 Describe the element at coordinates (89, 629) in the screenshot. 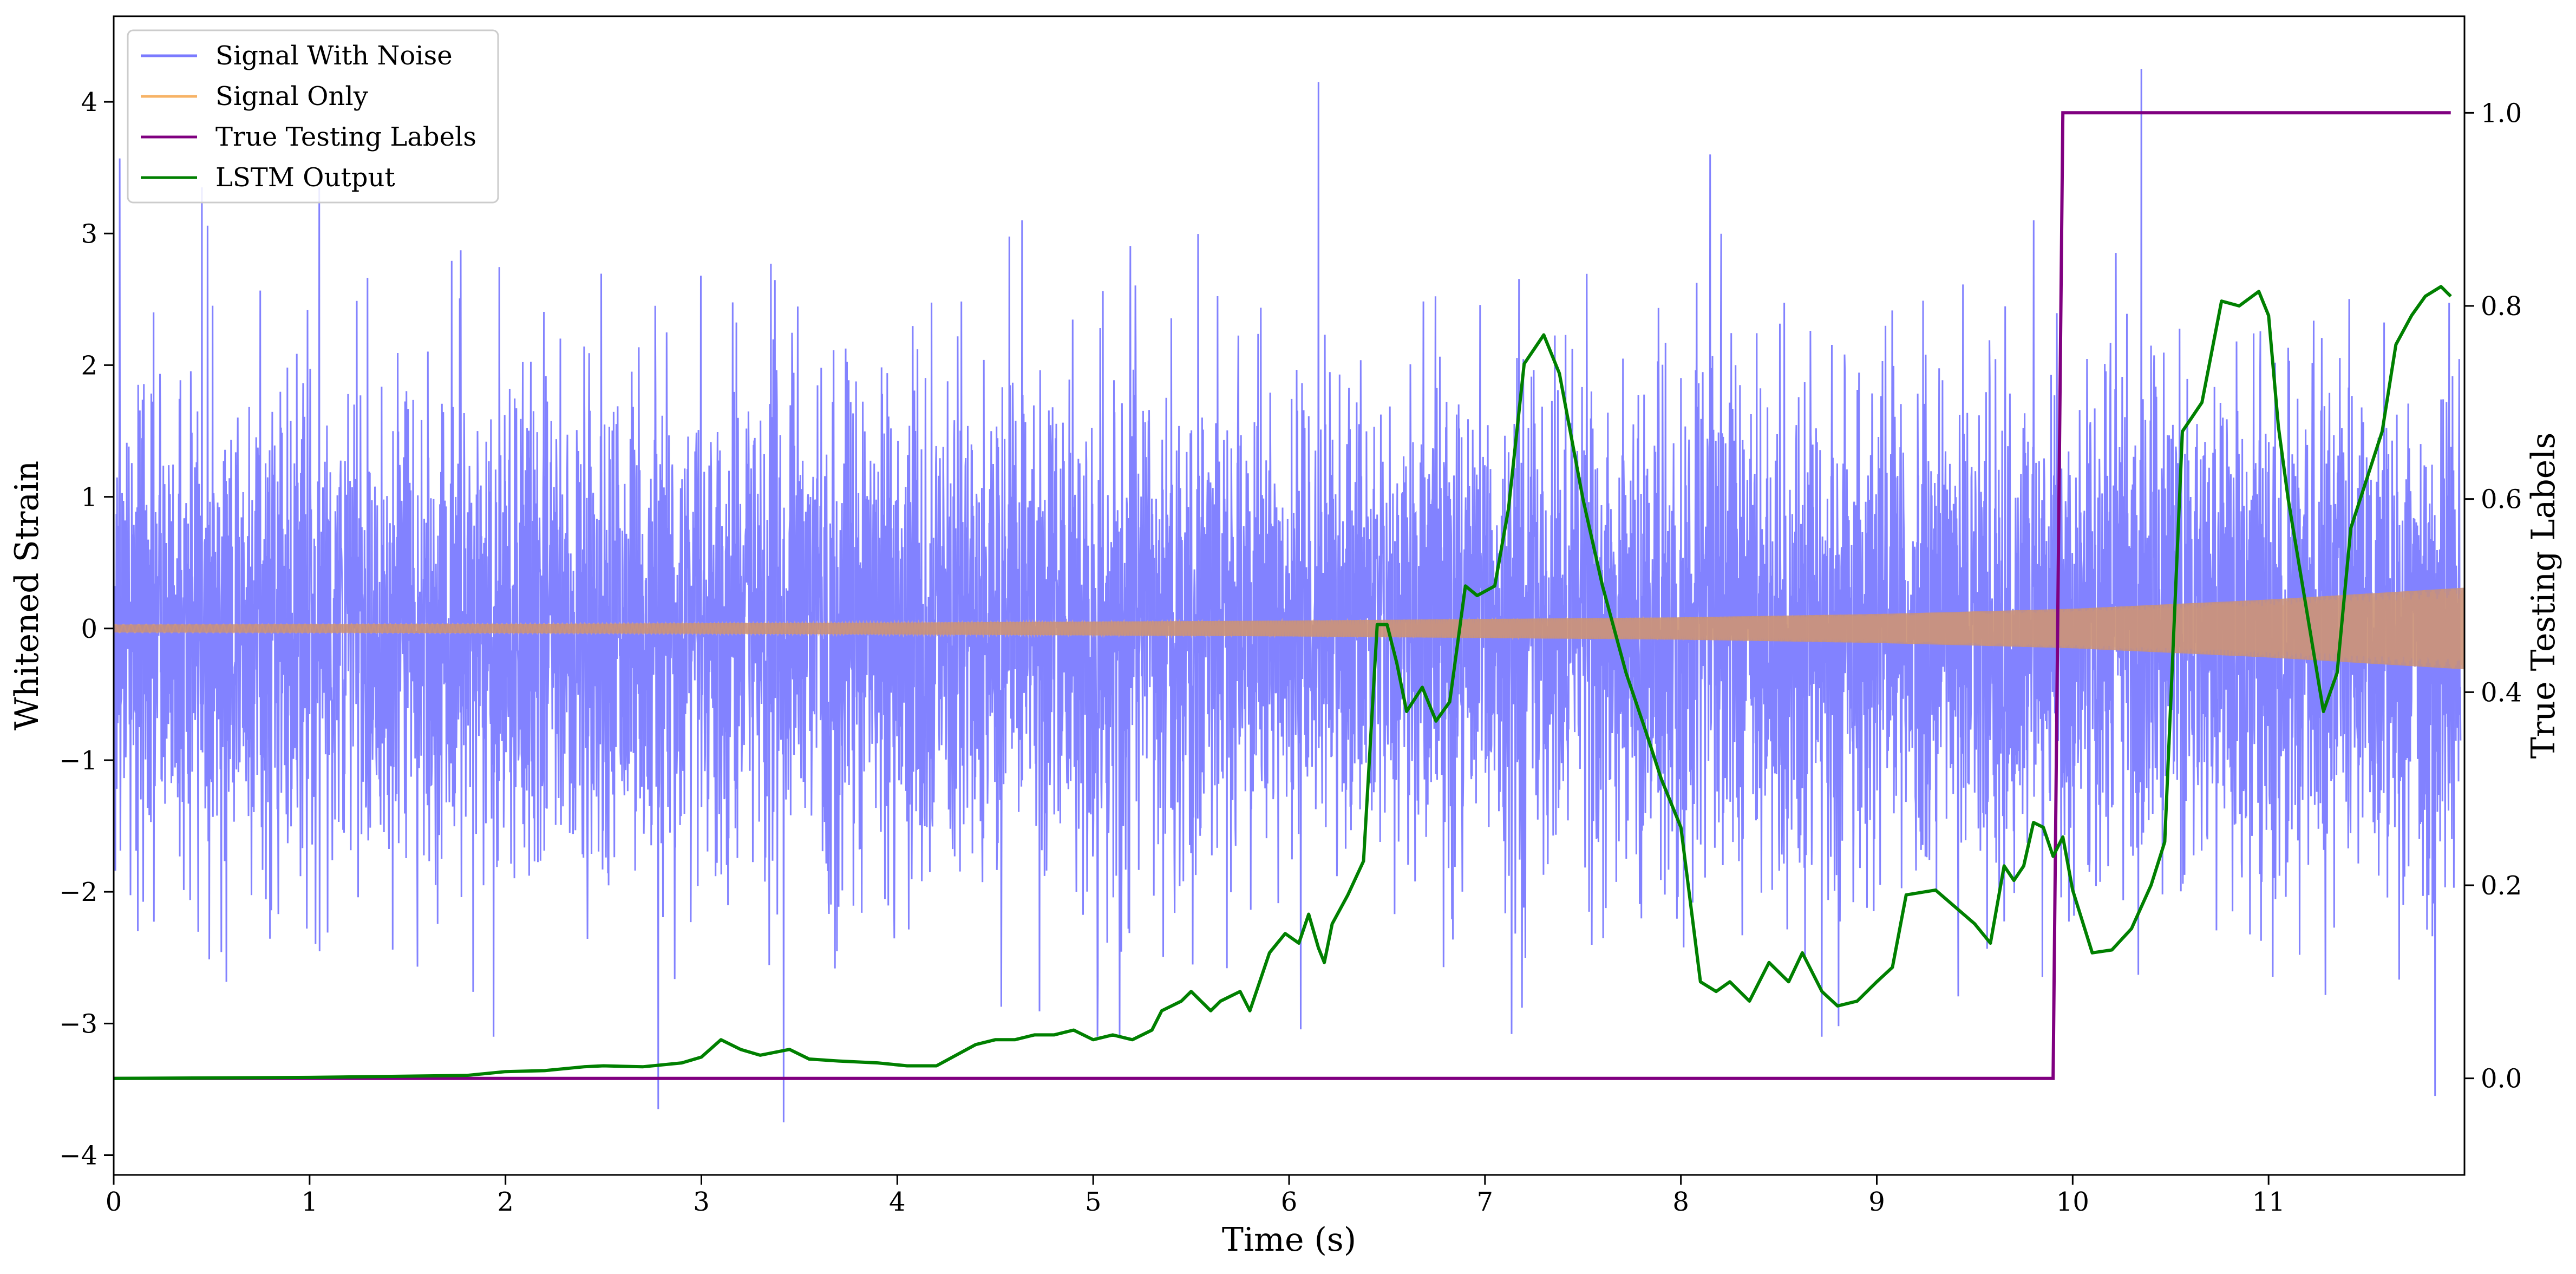

I see `y-tick-label: 0` at that location.